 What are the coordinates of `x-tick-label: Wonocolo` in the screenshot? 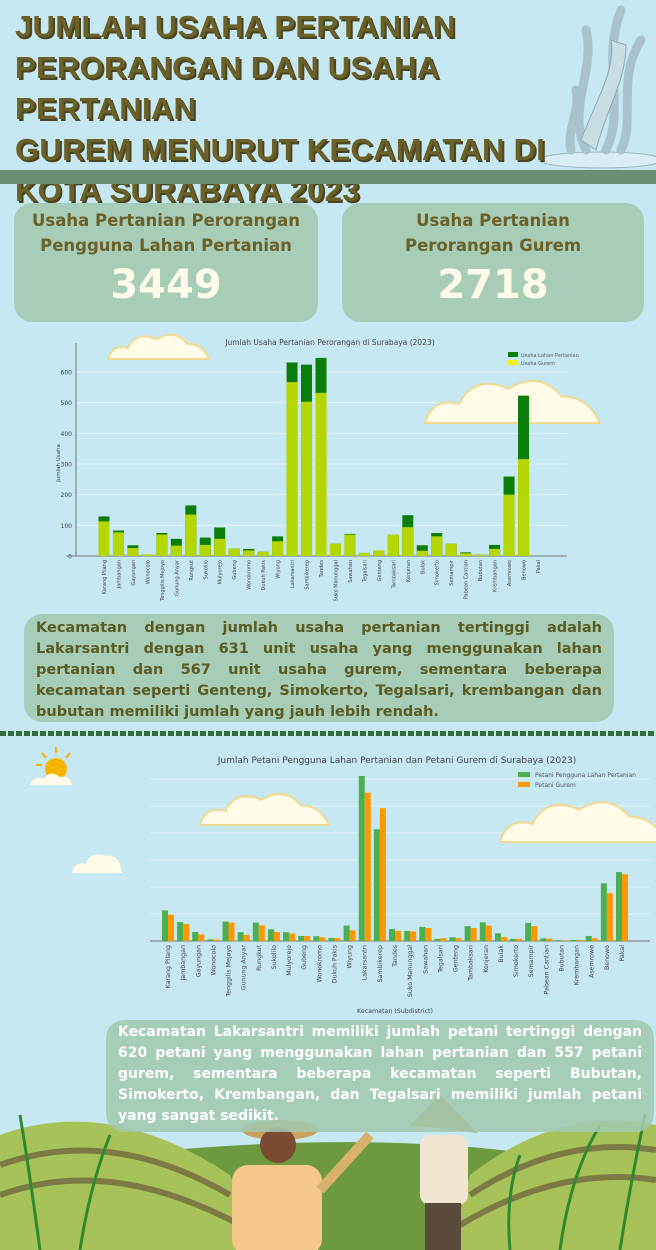 It's located at (213, 960).